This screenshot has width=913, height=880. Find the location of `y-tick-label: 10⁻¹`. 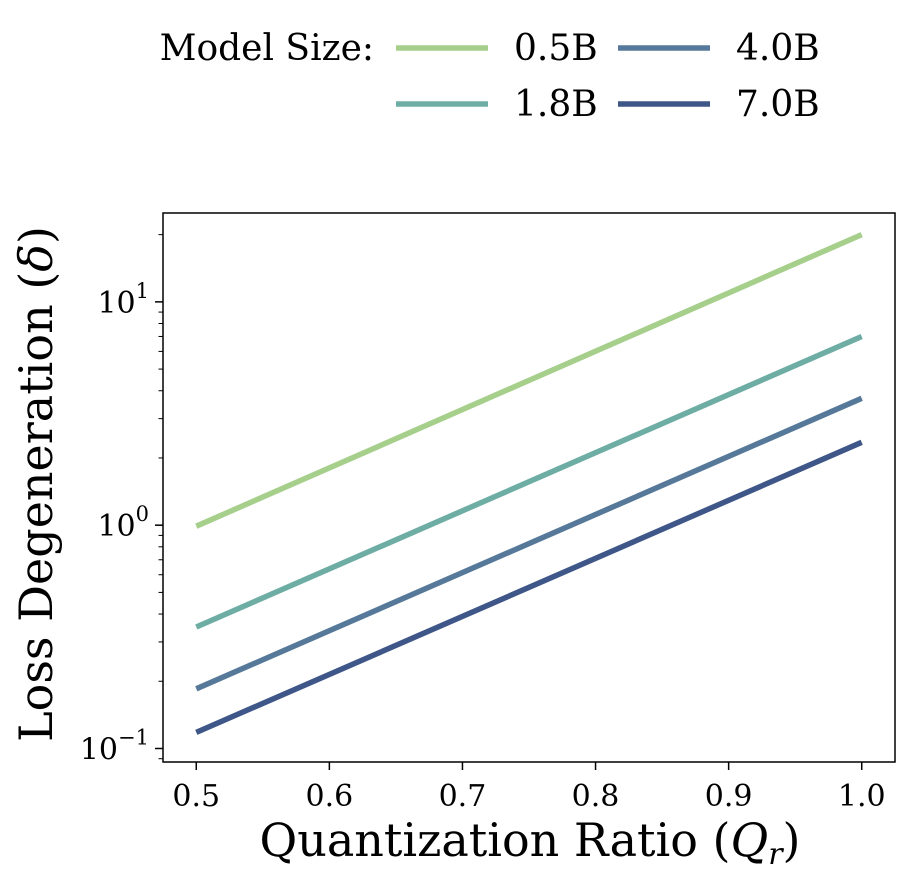

y-tick-label: 10⁻¹ is located at coordinates (114, 746).